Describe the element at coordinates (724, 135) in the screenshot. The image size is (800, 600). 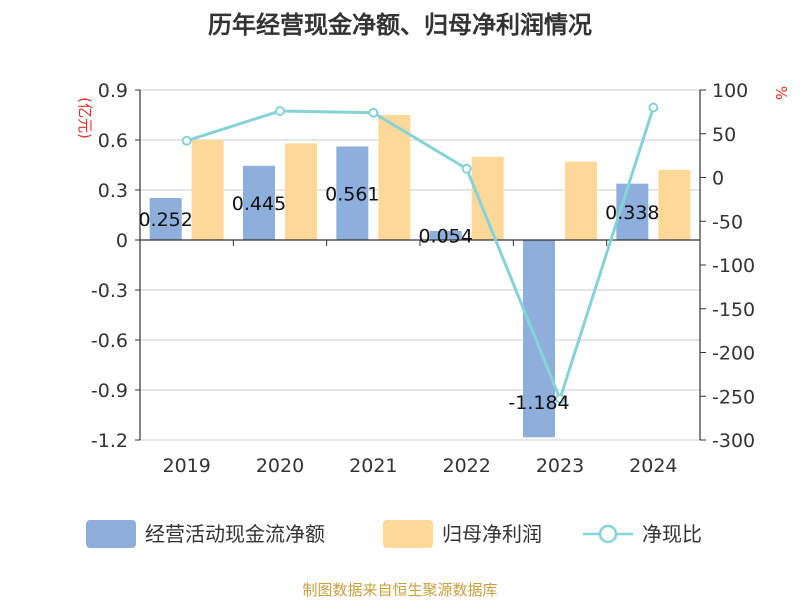
I see `right-tick-label: 50` at that location.